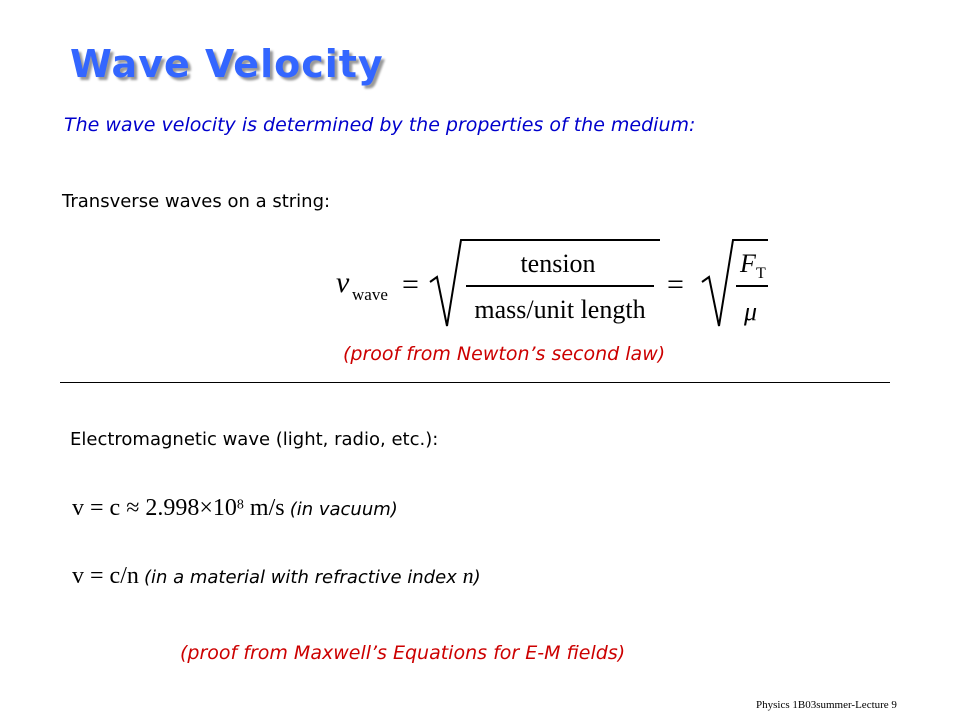 The image size is (960, 720). I want to click on eq-subscript: wave, so click(370, 294).